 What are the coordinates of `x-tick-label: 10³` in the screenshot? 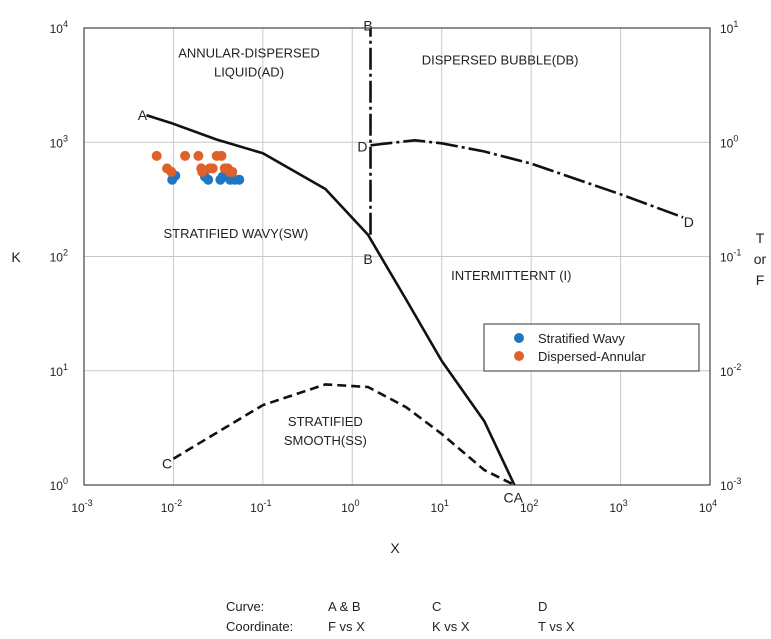 It's located at (618, 506).